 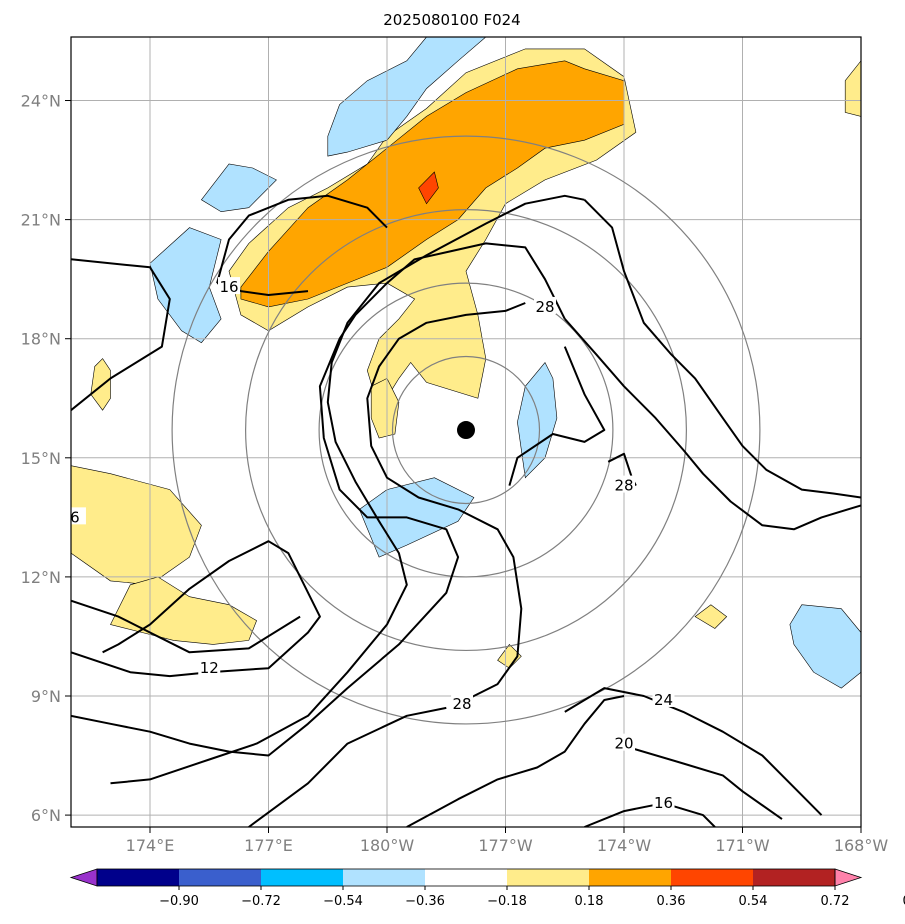 What do you see at coordinates (624, 845) in the screenshot?
I see `x-tick-label: 174°W` at bounding box center [624, 845].